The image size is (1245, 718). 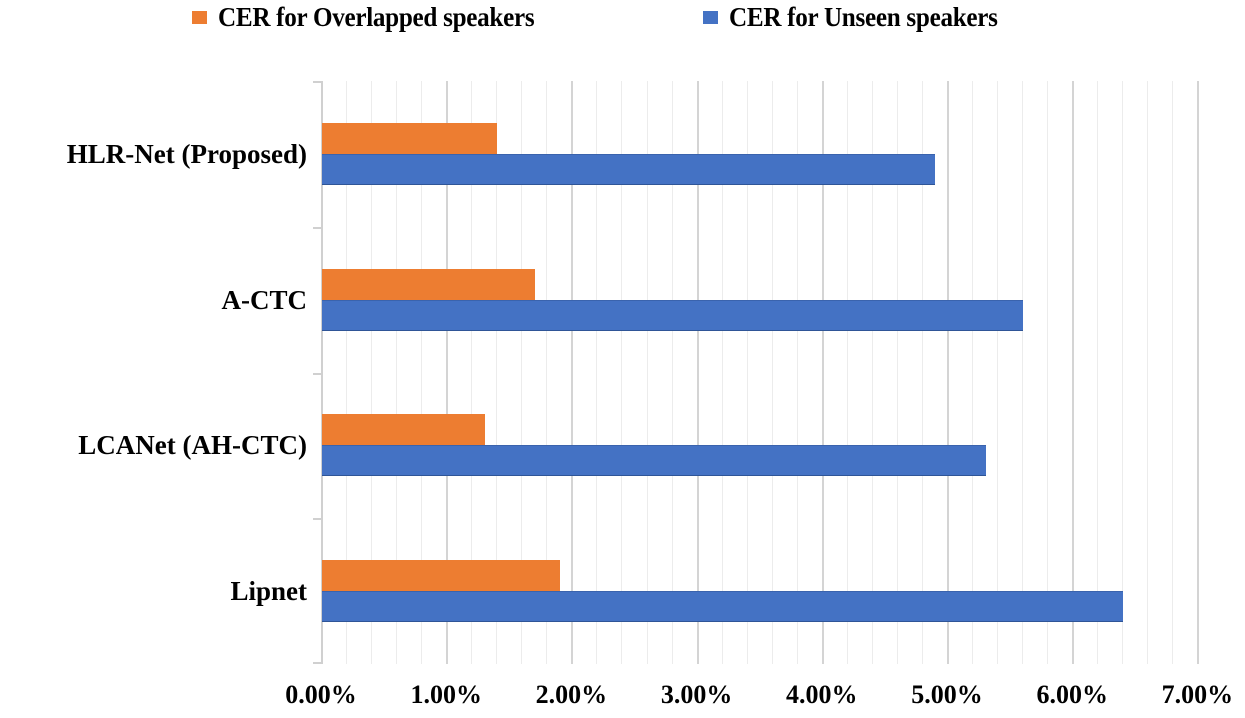 I want to click on x-tick-label: 1.00%, so click(x=446, y=694).